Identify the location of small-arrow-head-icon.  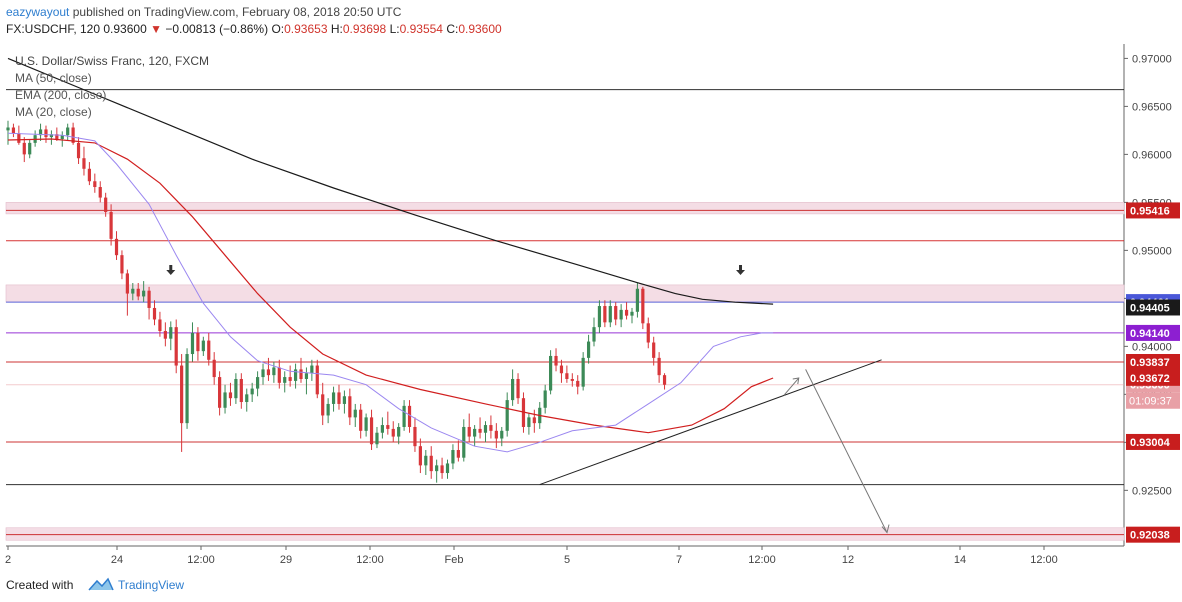
(796, 381).